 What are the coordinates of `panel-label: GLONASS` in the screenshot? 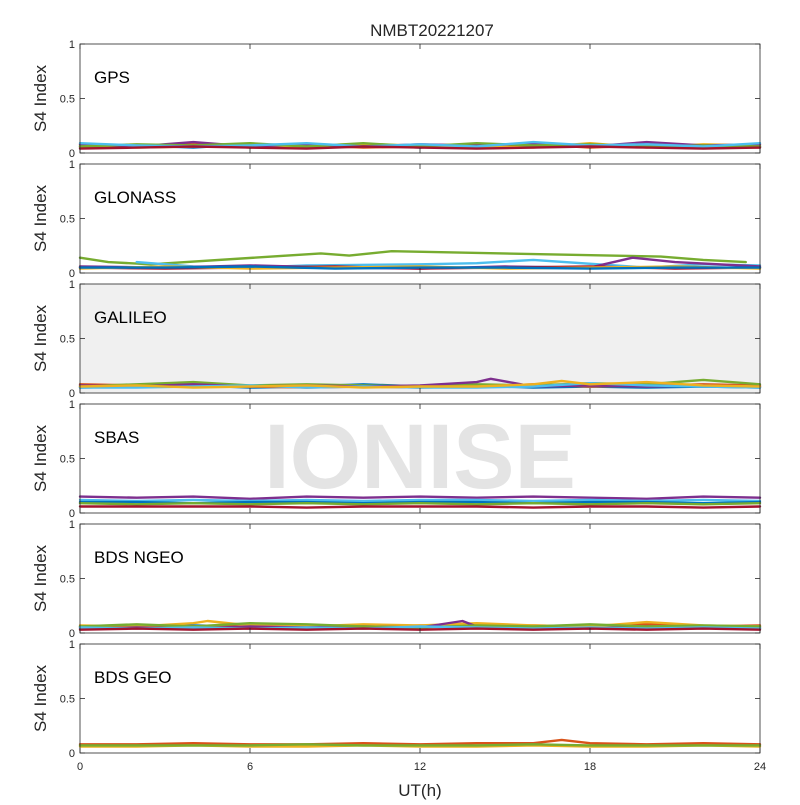 It's located at (135, 197).